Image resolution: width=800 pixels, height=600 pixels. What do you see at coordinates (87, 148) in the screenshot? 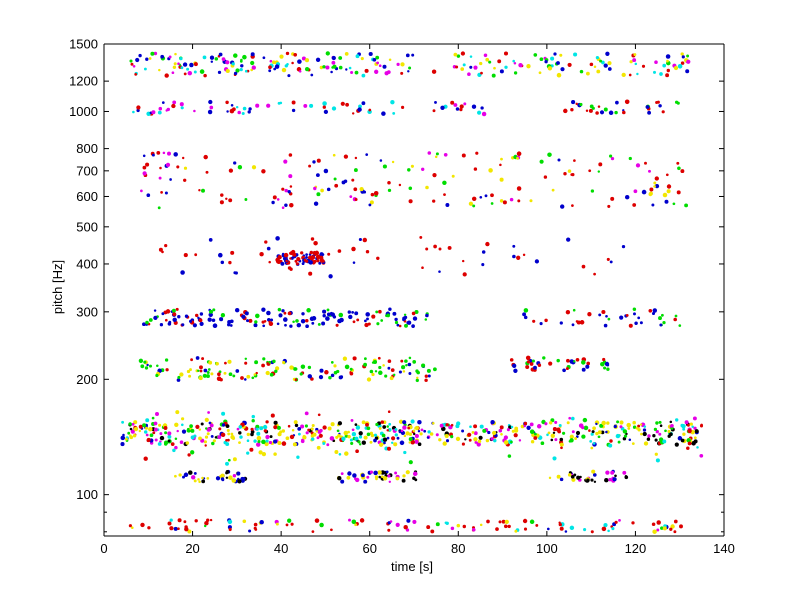
I see `y-tick-label: 800` at bounding box center [87, 148].